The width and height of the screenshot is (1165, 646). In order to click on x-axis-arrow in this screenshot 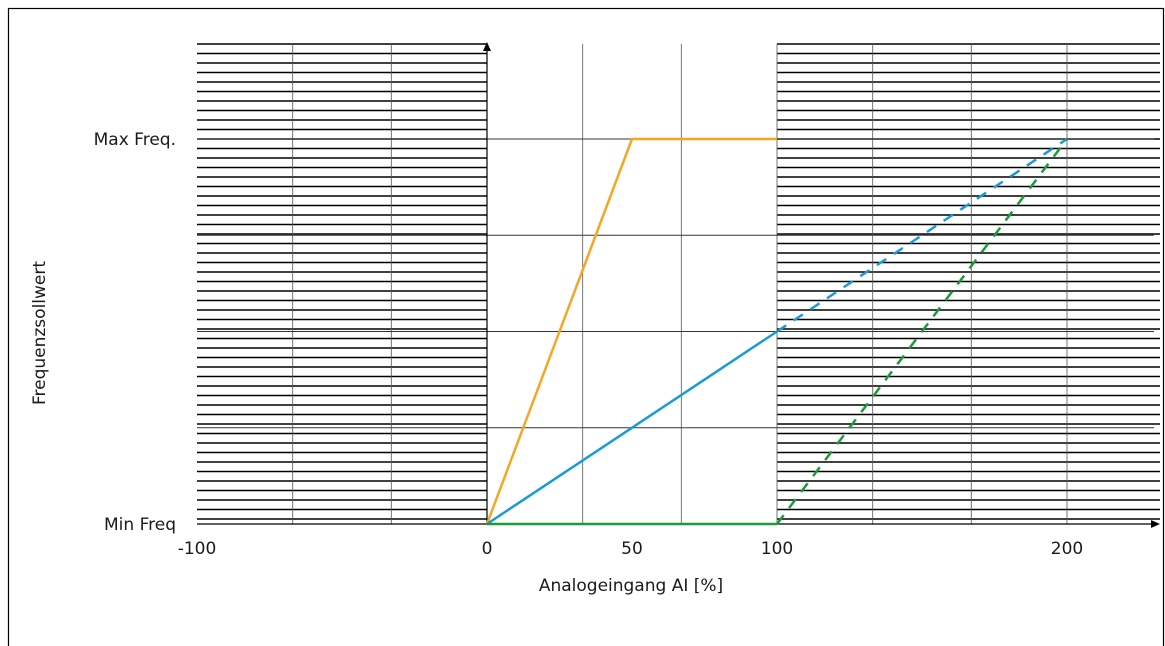, I will do `click(1155, 524)`.